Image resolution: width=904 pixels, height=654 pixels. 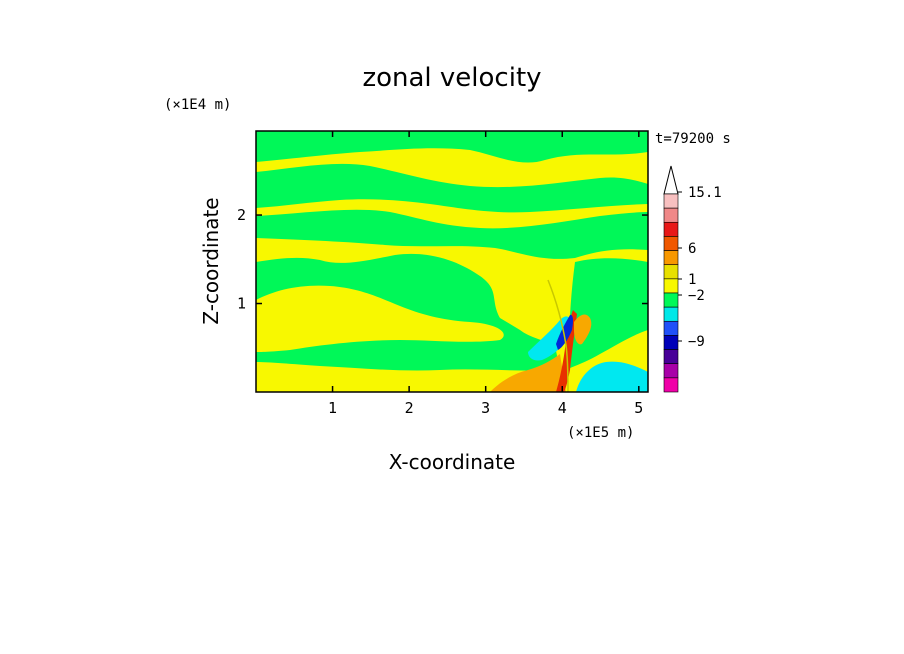 What do you see at coordinates (549, 338) in the screenshot?
I see `cyan-region-left` at bounding box center [549, 338].